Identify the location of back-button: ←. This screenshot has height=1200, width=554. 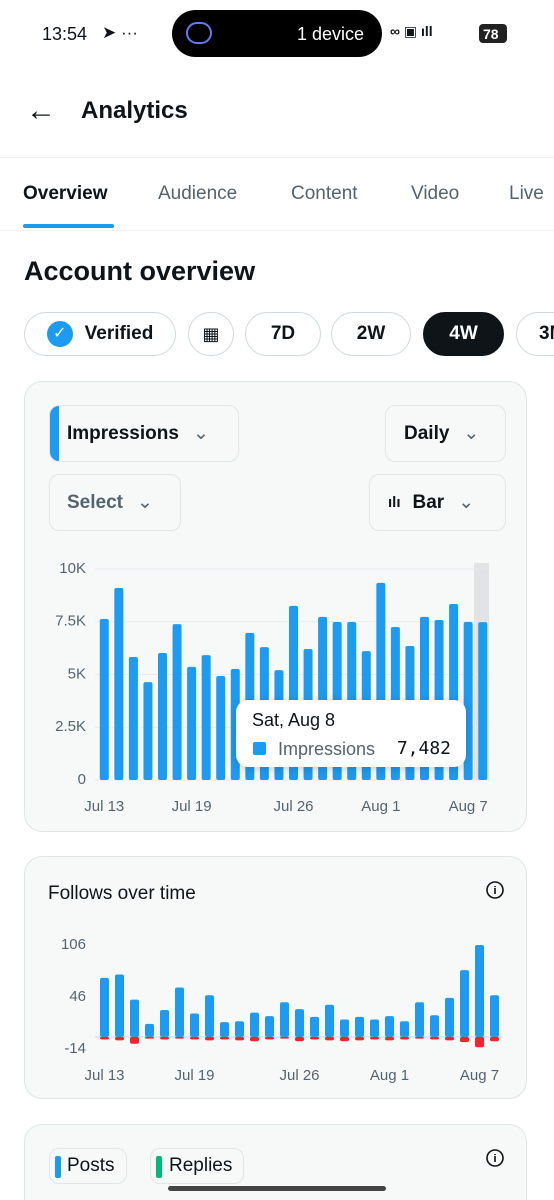
(41, 110).